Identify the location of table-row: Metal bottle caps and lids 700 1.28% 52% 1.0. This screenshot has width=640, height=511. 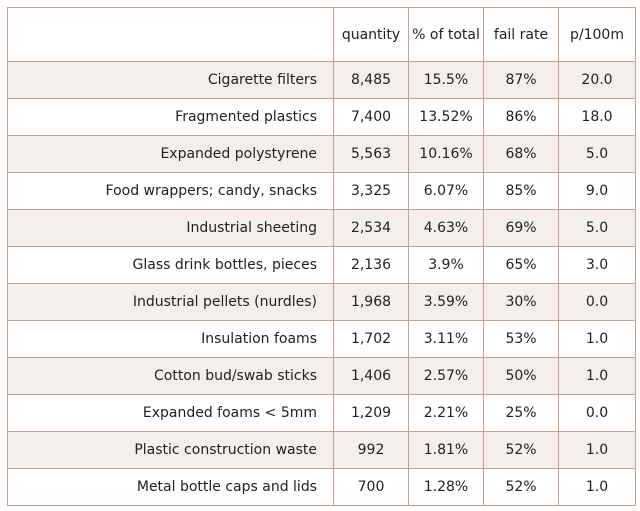
(321, 487).